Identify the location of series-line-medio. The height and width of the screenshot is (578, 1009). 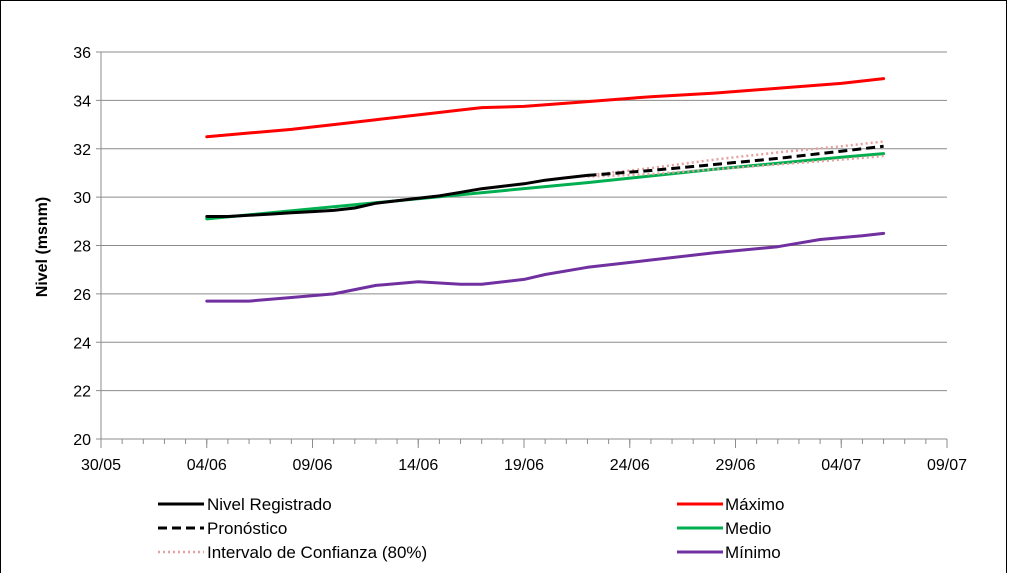
(545, 186).